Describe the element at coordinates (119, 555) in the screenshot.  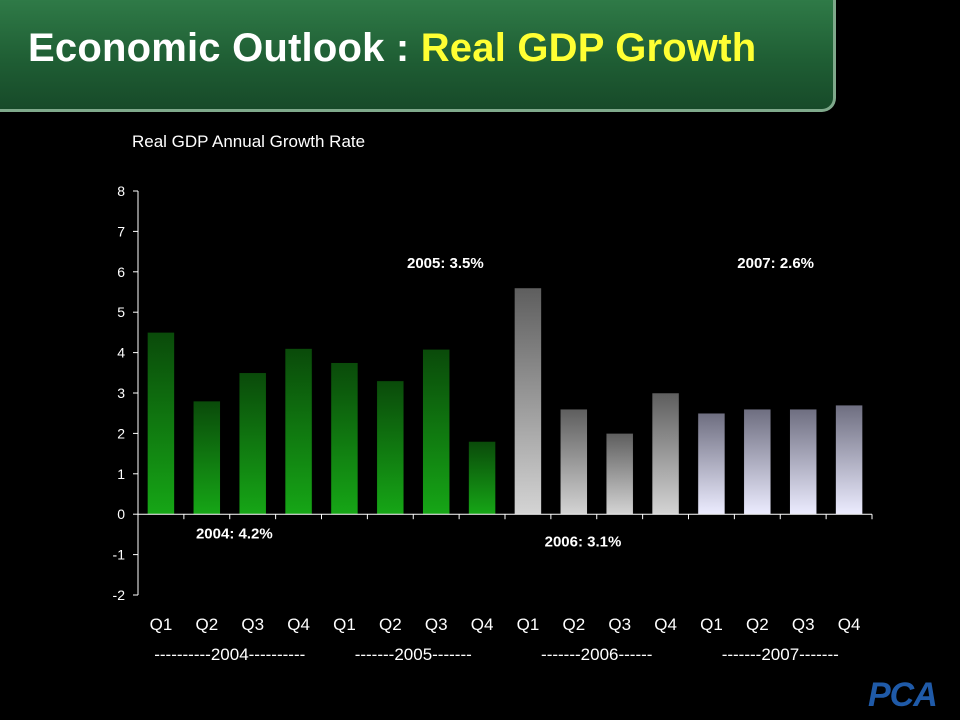
I see `y-tick-label: -1` at that location.